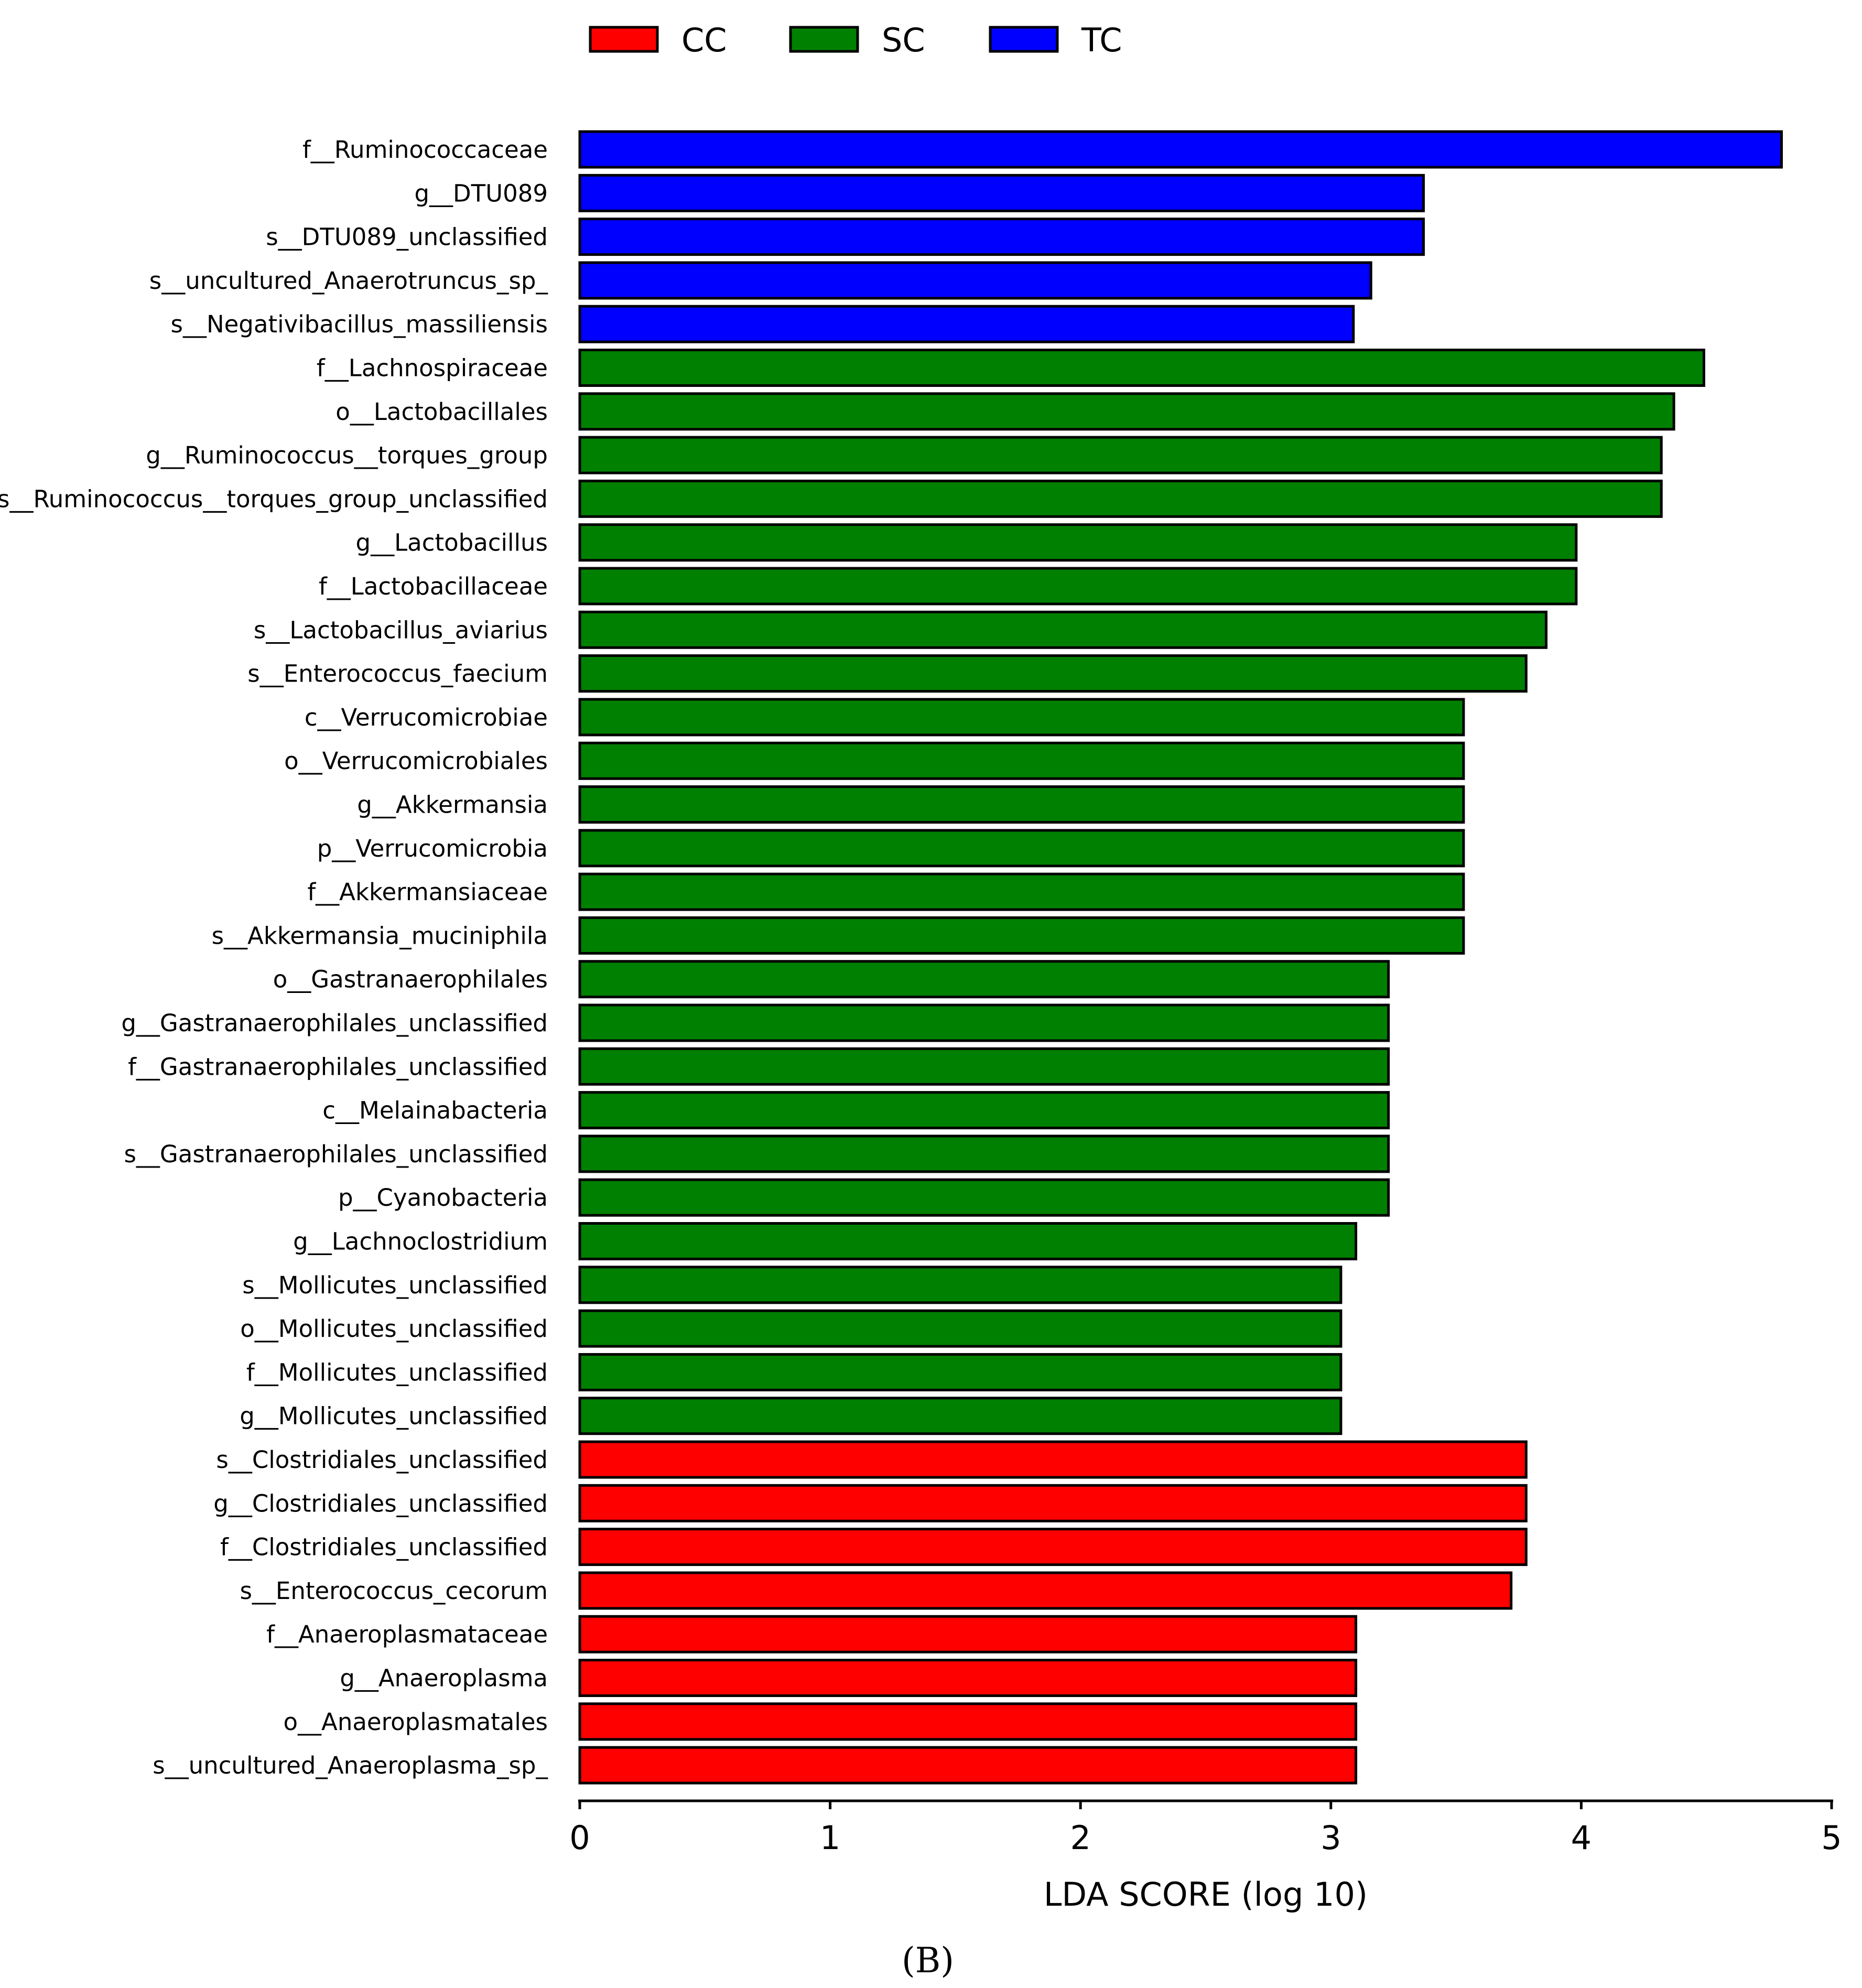 This screenshot has height=1988, width=1862. Describe the element at coordinates (1078, 542) in the screenshot. I see `bar-g__Lactobacillus` at that location.